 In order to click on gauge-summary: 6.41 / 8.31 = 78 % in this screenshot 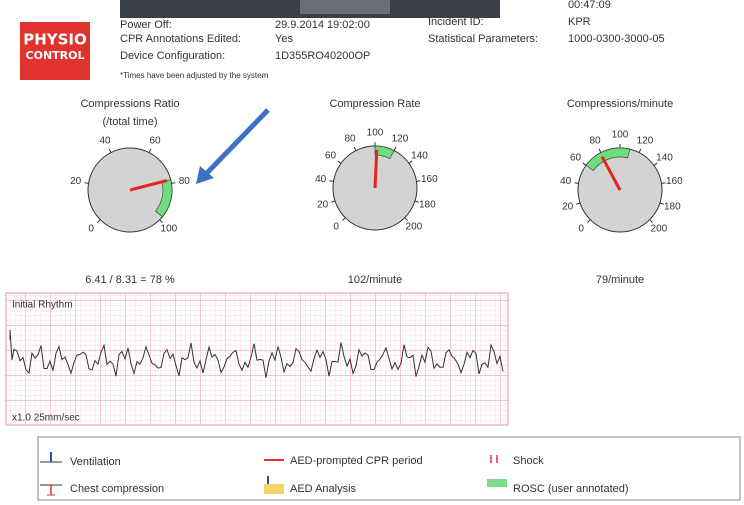, I will do `click(130, 280)`.